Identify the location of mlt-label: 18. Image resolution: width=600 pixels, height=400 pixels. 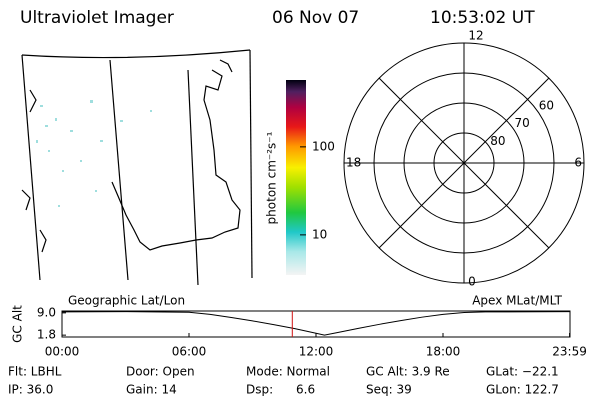
(353, 163).